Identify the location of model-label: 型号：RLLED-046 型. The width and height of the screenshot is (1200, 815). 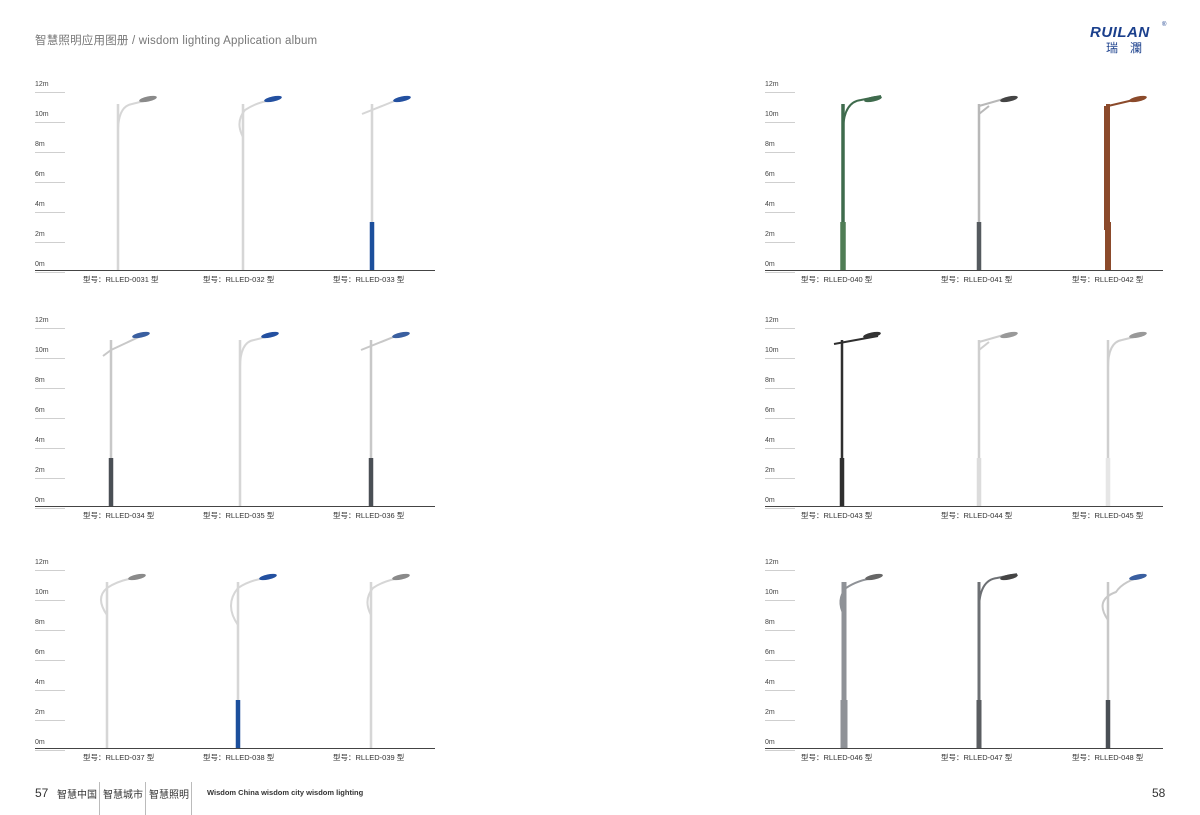
(837, 757).